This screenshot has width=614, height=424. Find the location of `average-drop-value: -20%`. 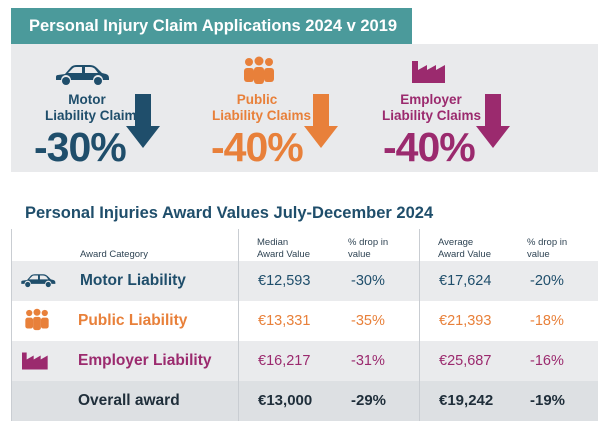

average-drop-value: -20% is located at coordinates (547, 281).